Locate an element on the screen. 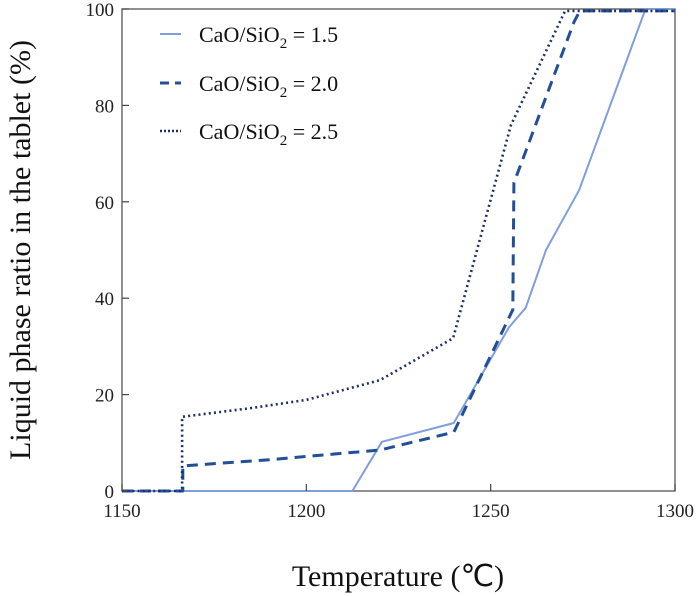 The image size is (700, 596). legend-label-value: = 1.5 is located at coordinates (312, 34).